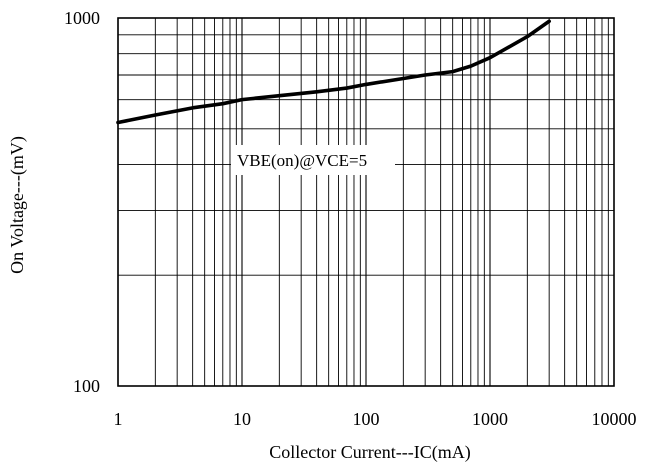  What do you see at coordinates (242, 419) in the screenshot?
I see `x-tick-label: 10` at bounding box center [242, 419].